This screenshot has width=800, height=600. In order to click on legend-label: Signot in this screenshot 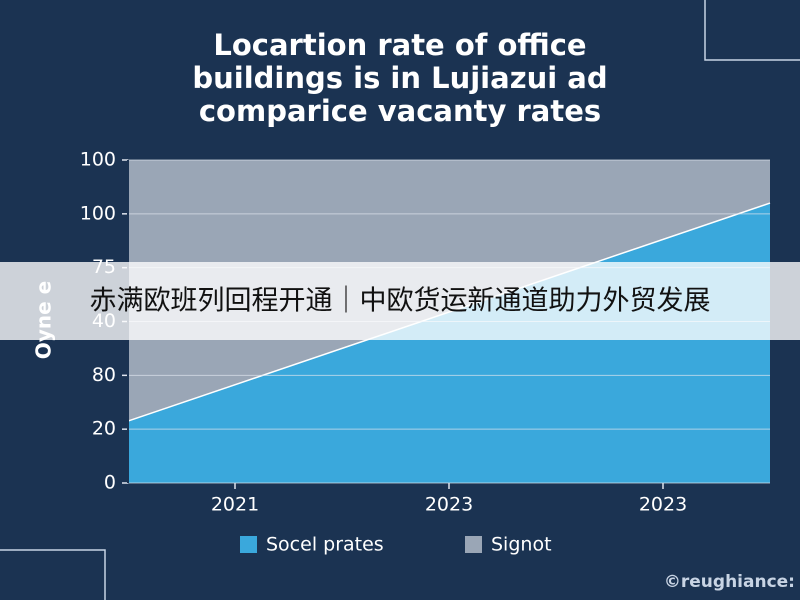, I will do `click(521, 545)`.